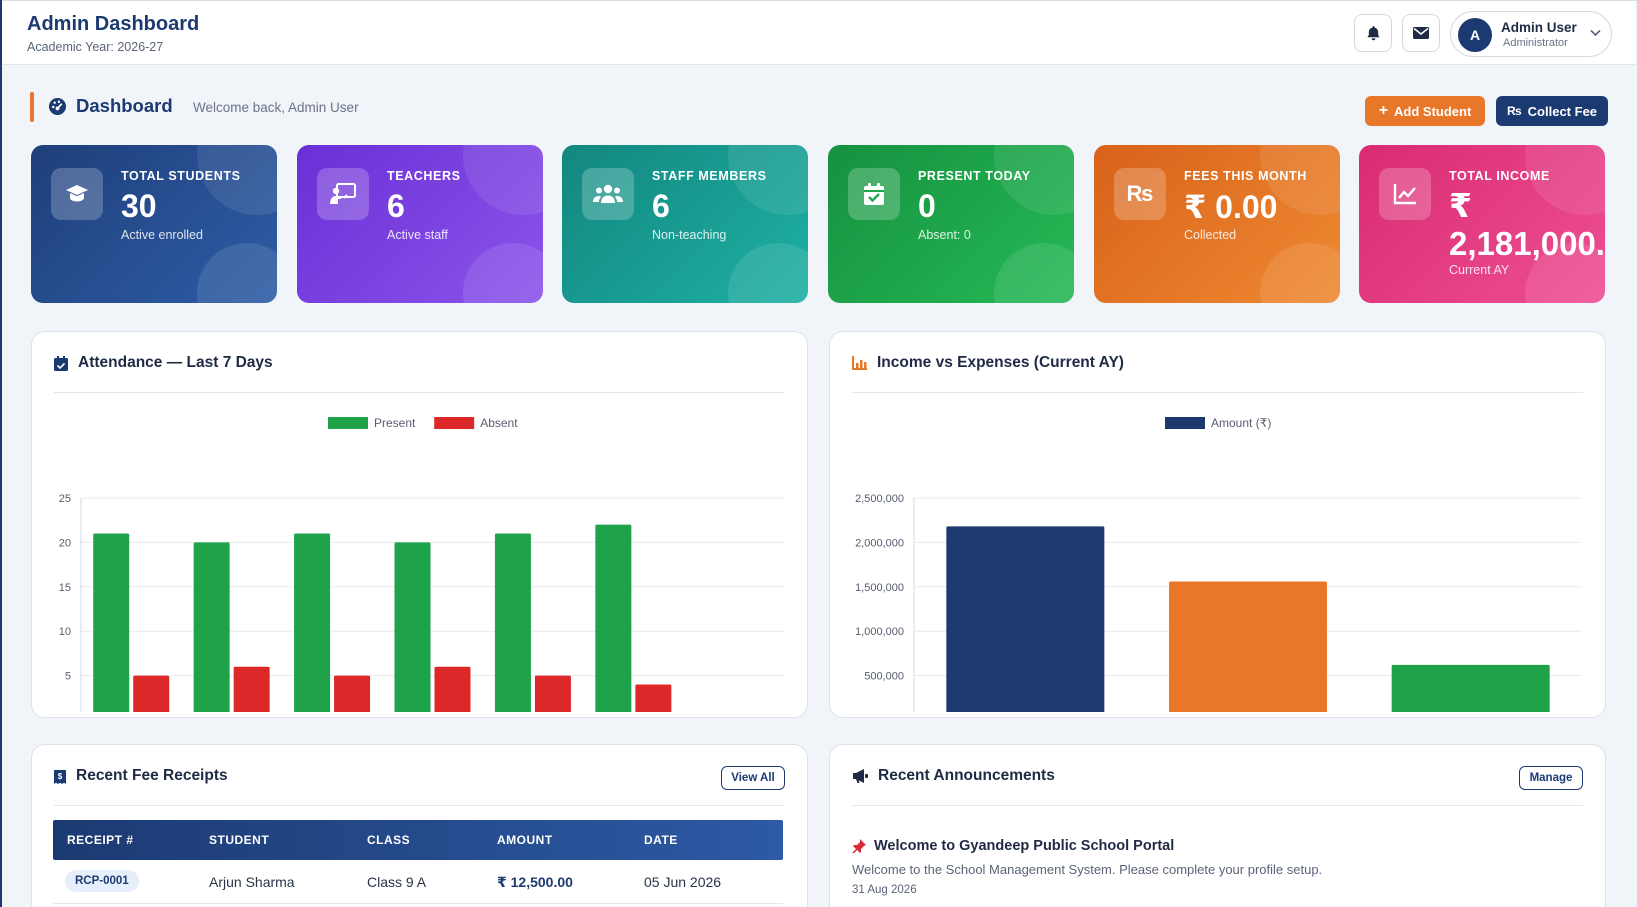  I want to click on bell-icon, so click(1373, 33).